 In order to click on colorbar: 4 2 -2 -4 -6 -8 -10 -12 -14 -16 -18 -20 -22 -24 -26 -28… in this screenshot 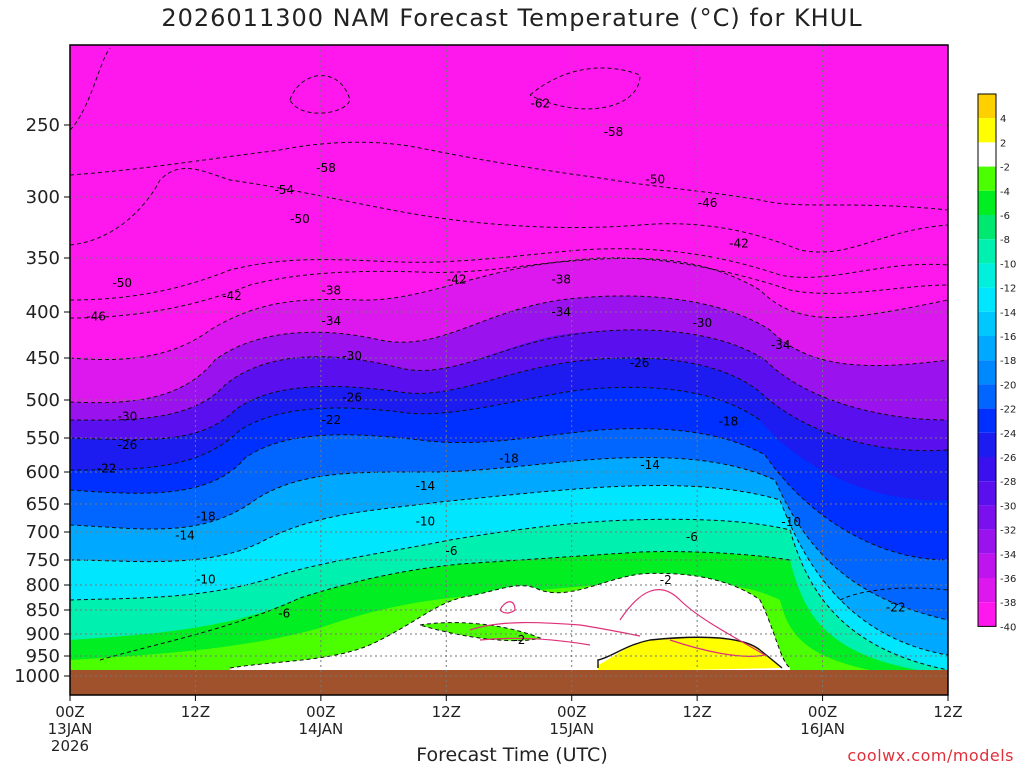, I will do `click(996, 363)`.